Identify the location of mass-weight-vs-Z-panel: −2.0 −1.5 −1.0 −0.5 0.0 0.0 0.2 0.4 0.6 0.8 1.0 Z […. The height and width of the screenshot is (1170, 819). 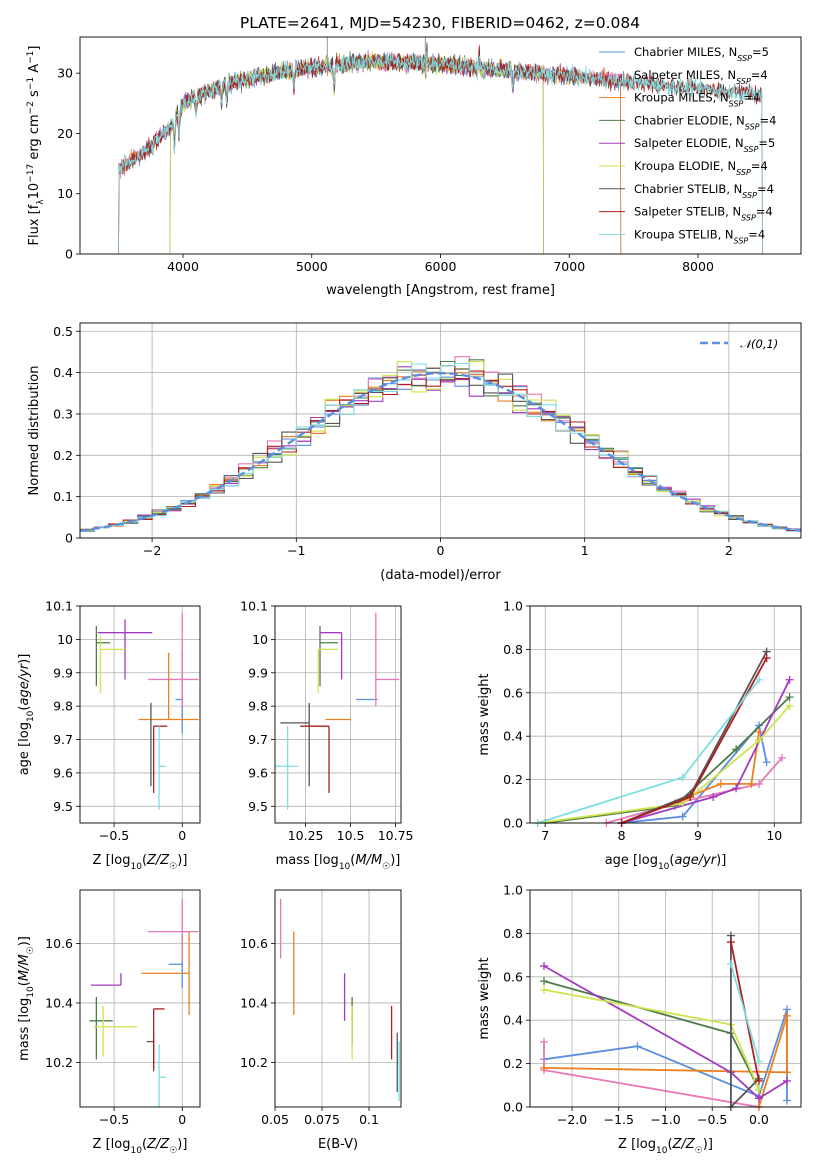
(639, 1019).